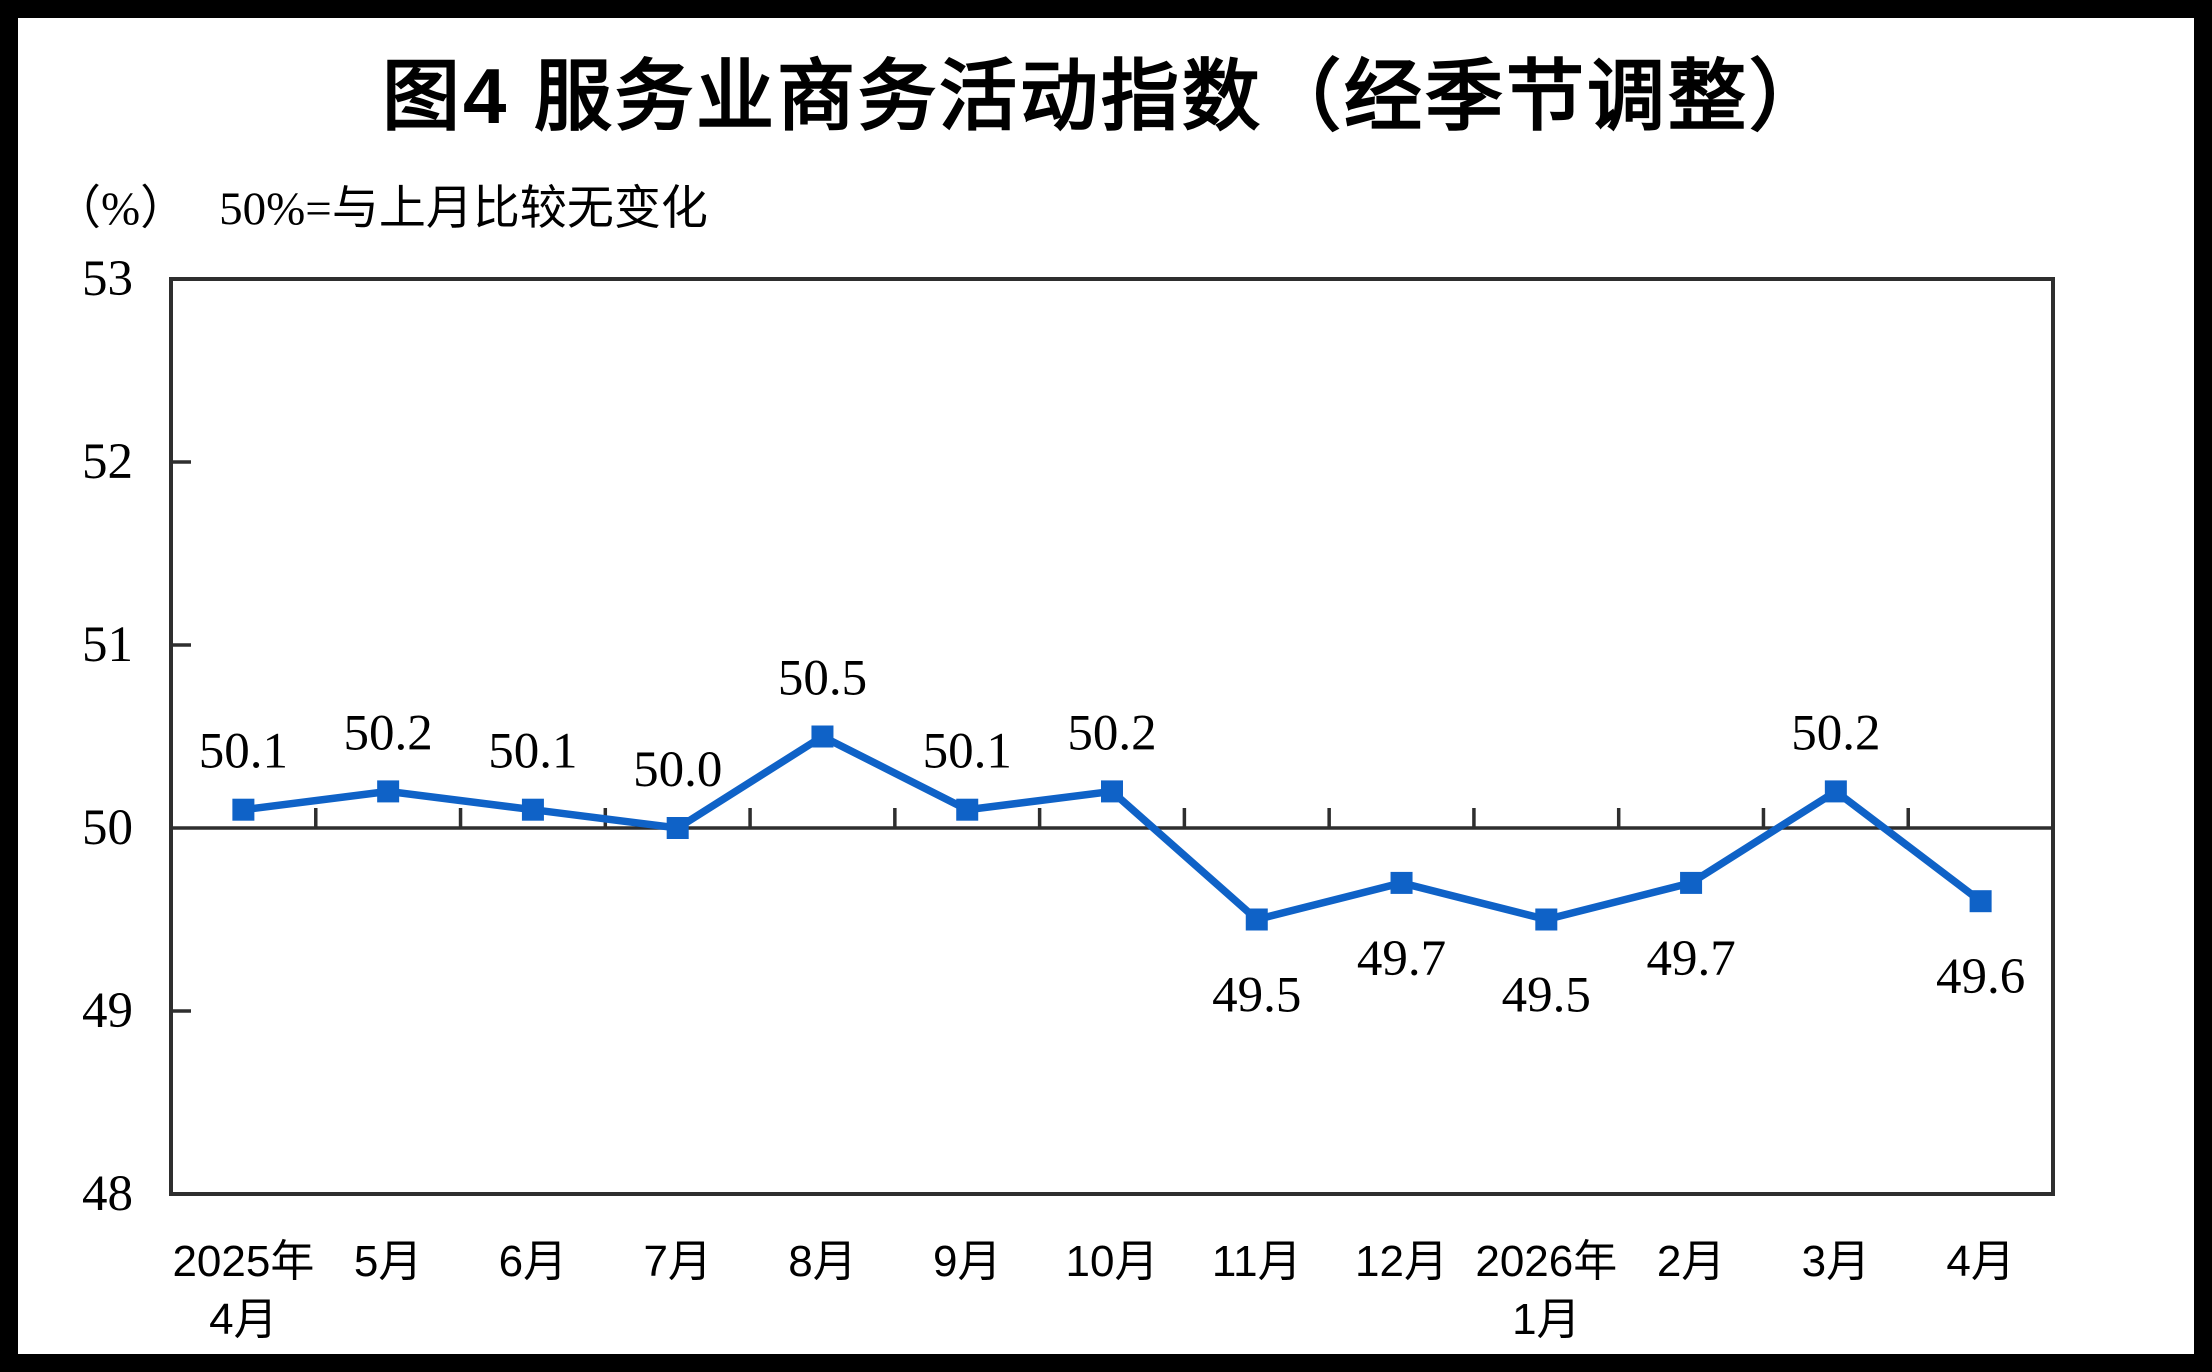 The image size is (2212, 1372). What do you see at coordinates (1106, 96) in the screenshot?
I see `figure-title: 图4 服务业商务活动指数（经季节调整）` at bounding box center [1106, 96].